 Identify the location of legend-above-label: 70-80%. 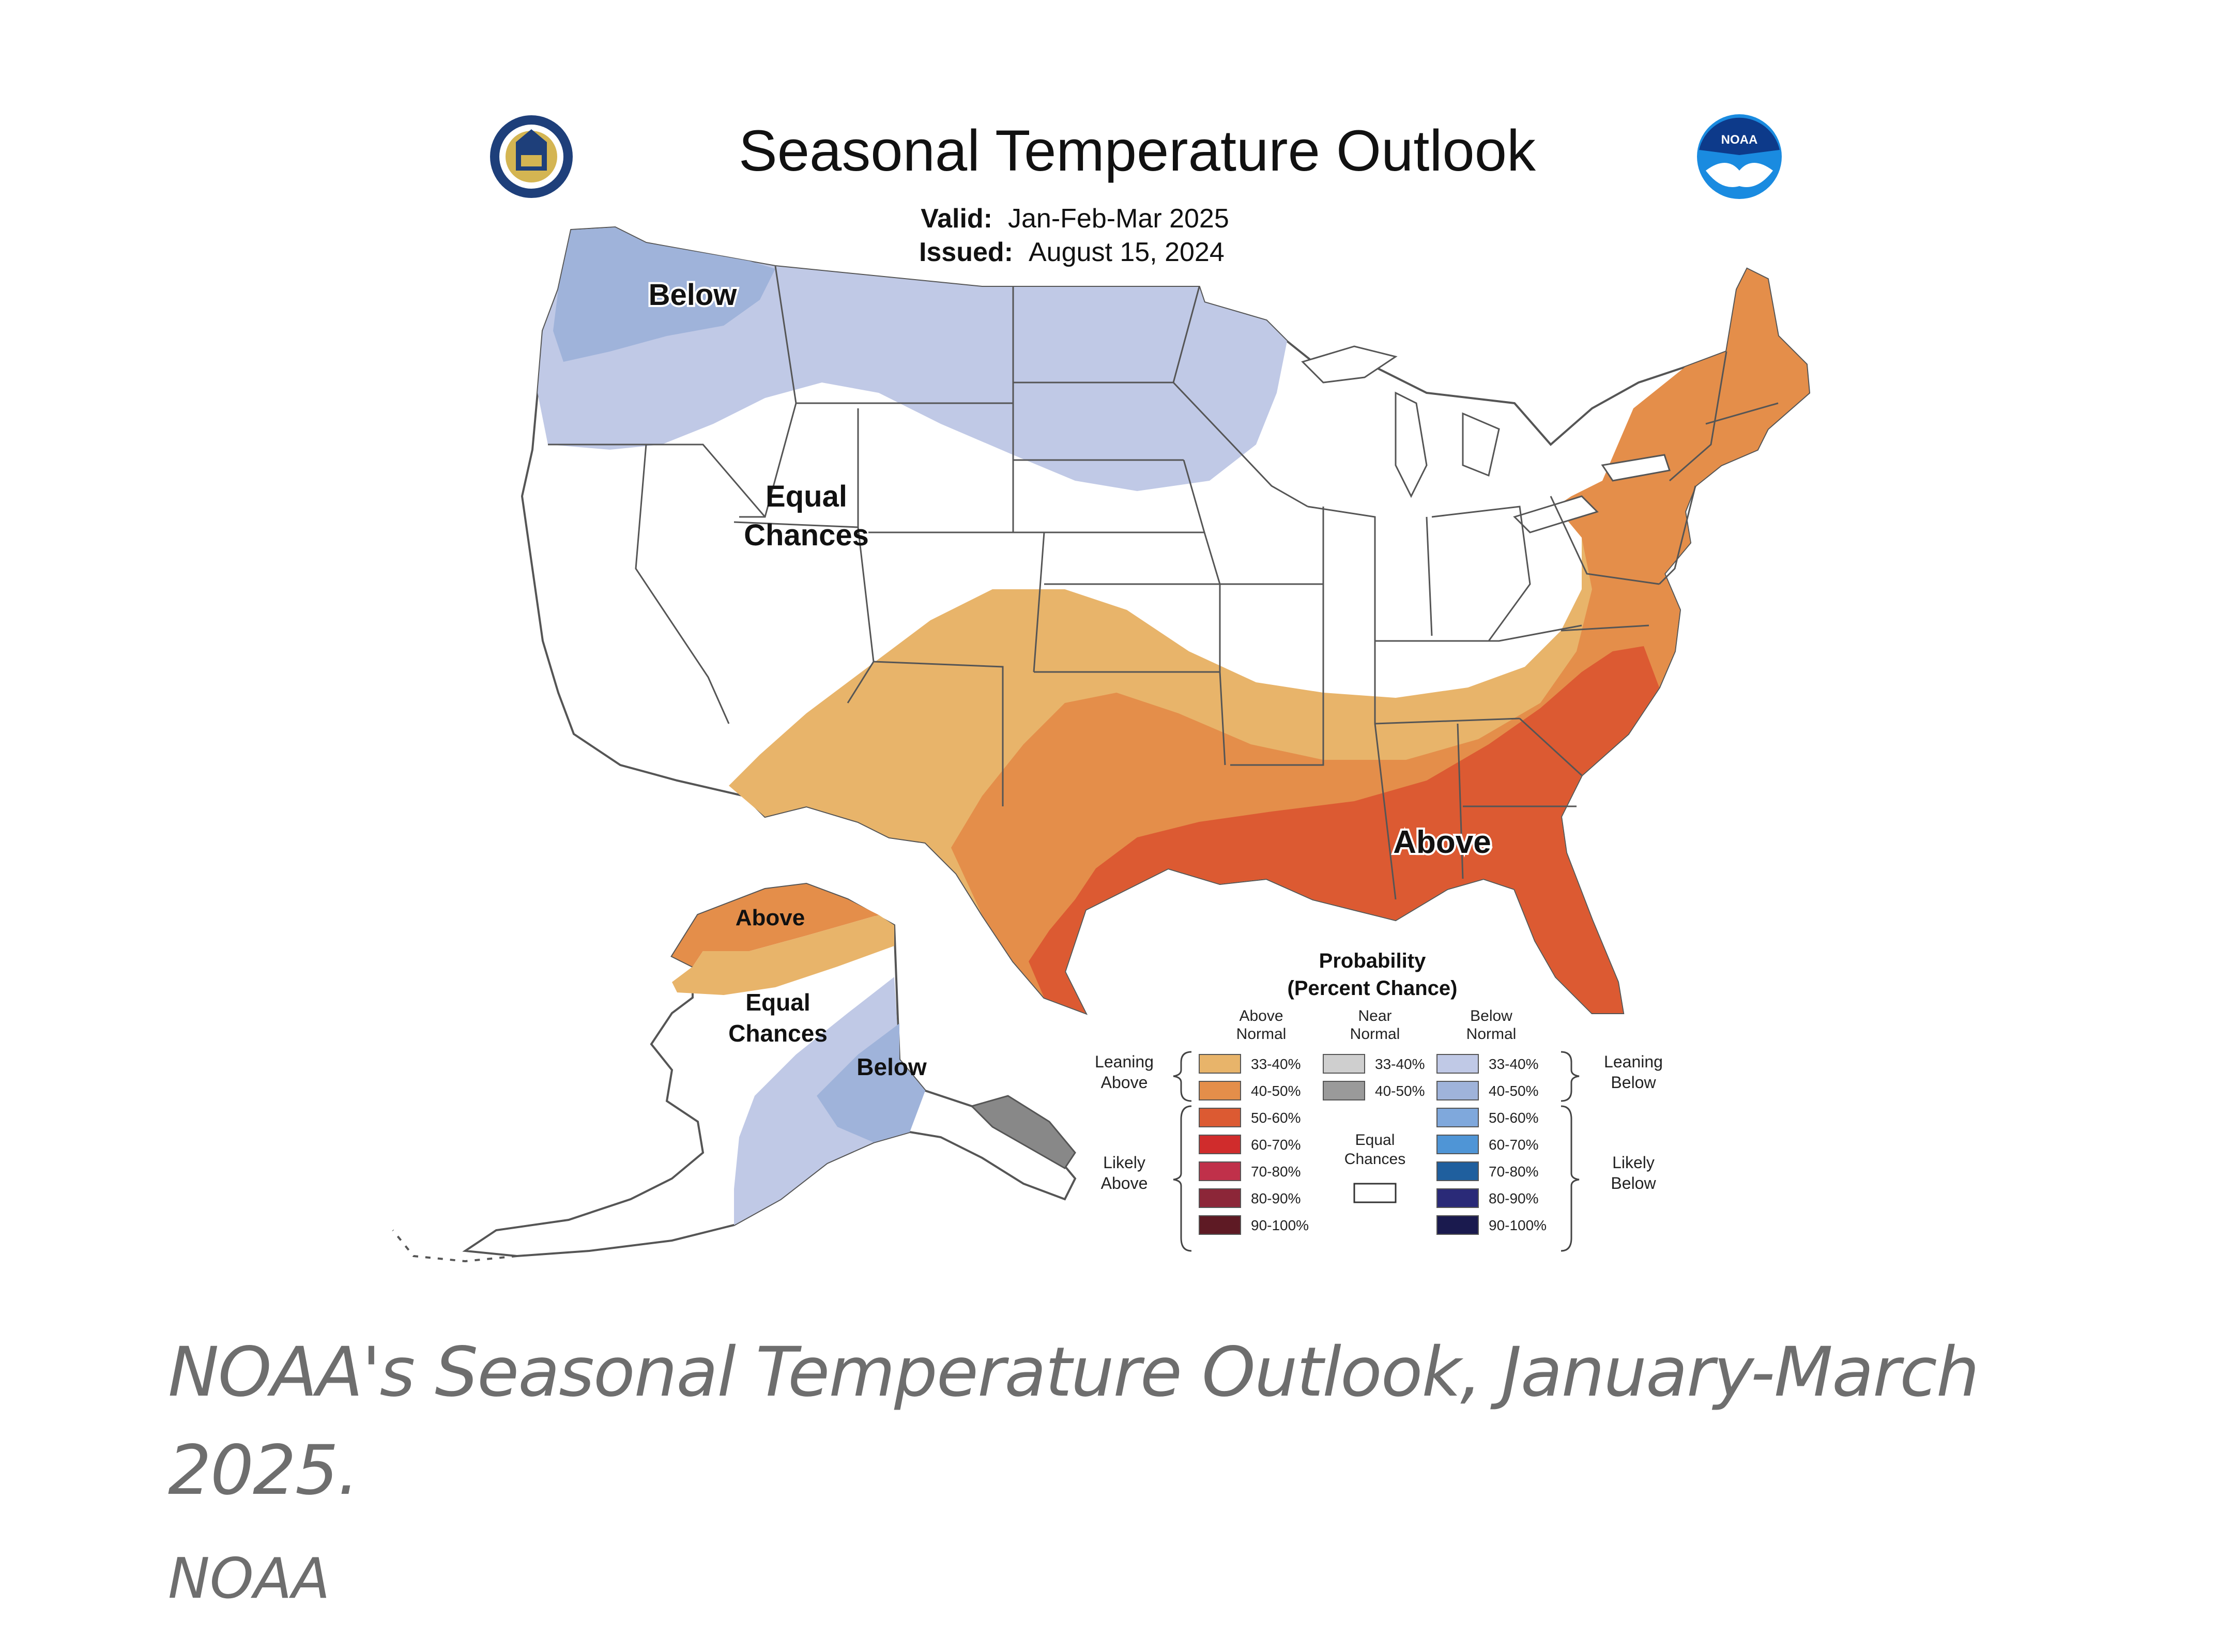
(1276, 1172).